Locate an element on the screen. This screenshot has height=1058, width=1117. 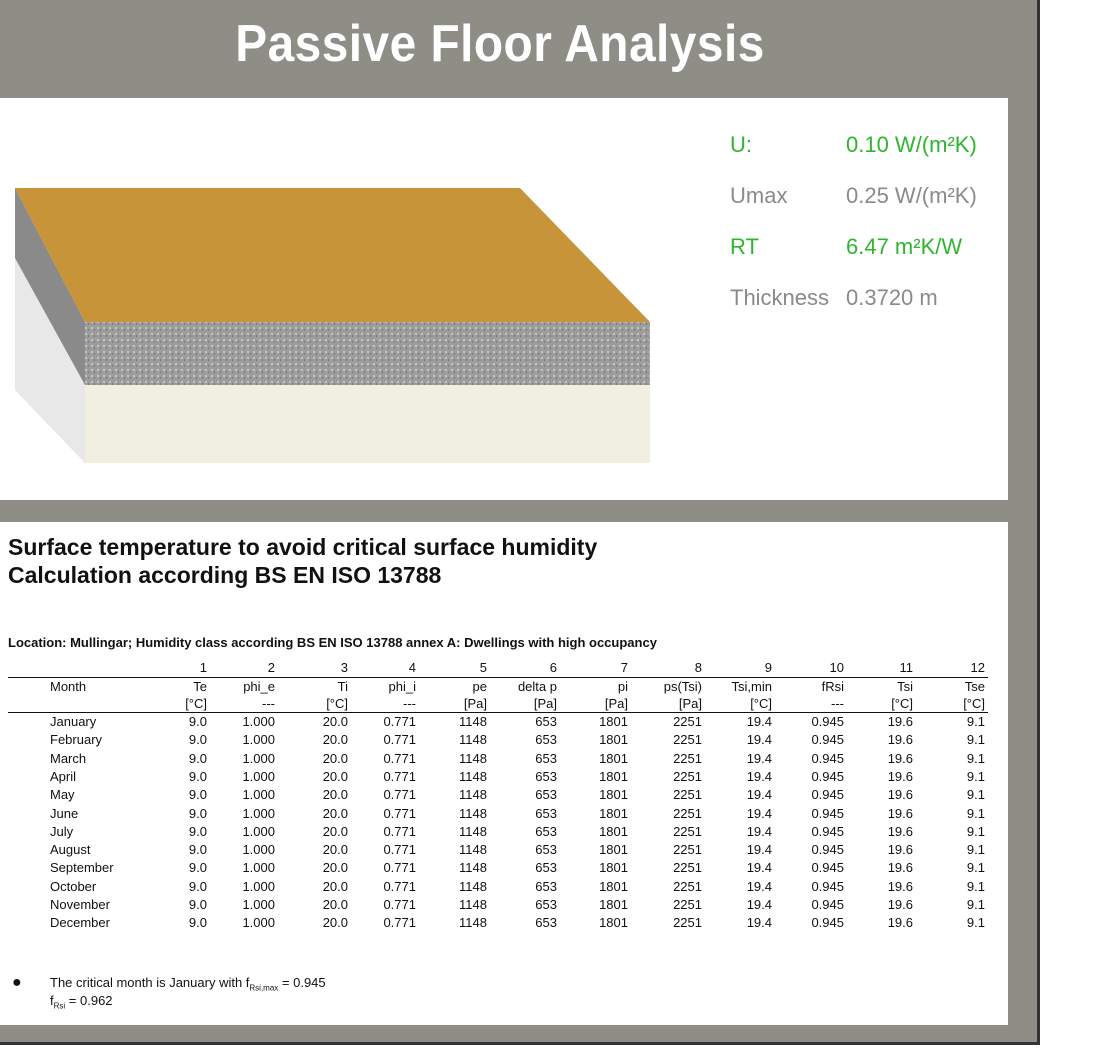
column-header: Te is located at coordinates (200, 686).